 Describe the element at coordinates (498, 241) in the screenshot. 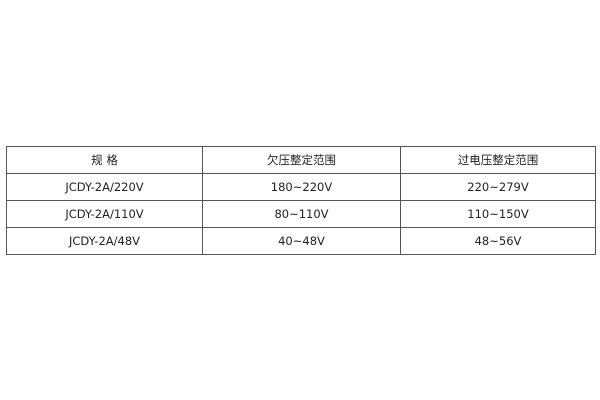

I see `cell-overvoltage: 48~56V` at that location.